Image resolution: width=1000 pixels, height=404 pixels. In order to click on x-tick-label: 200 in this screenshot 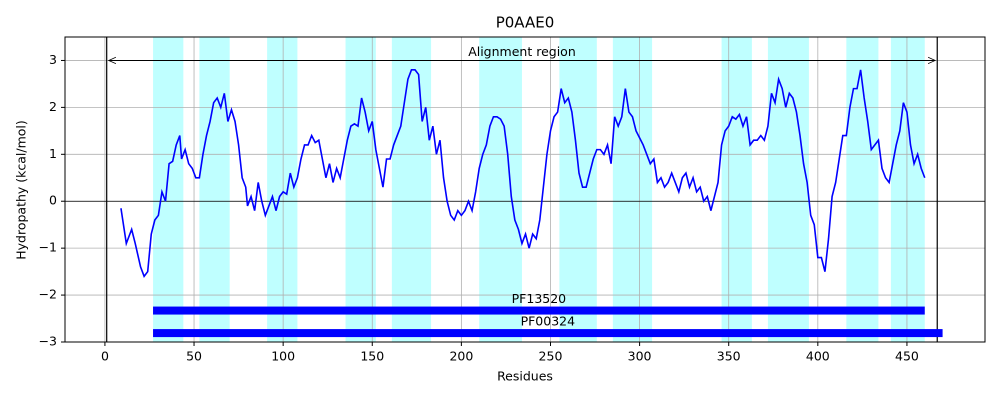, I will do `click(461, 356)`.